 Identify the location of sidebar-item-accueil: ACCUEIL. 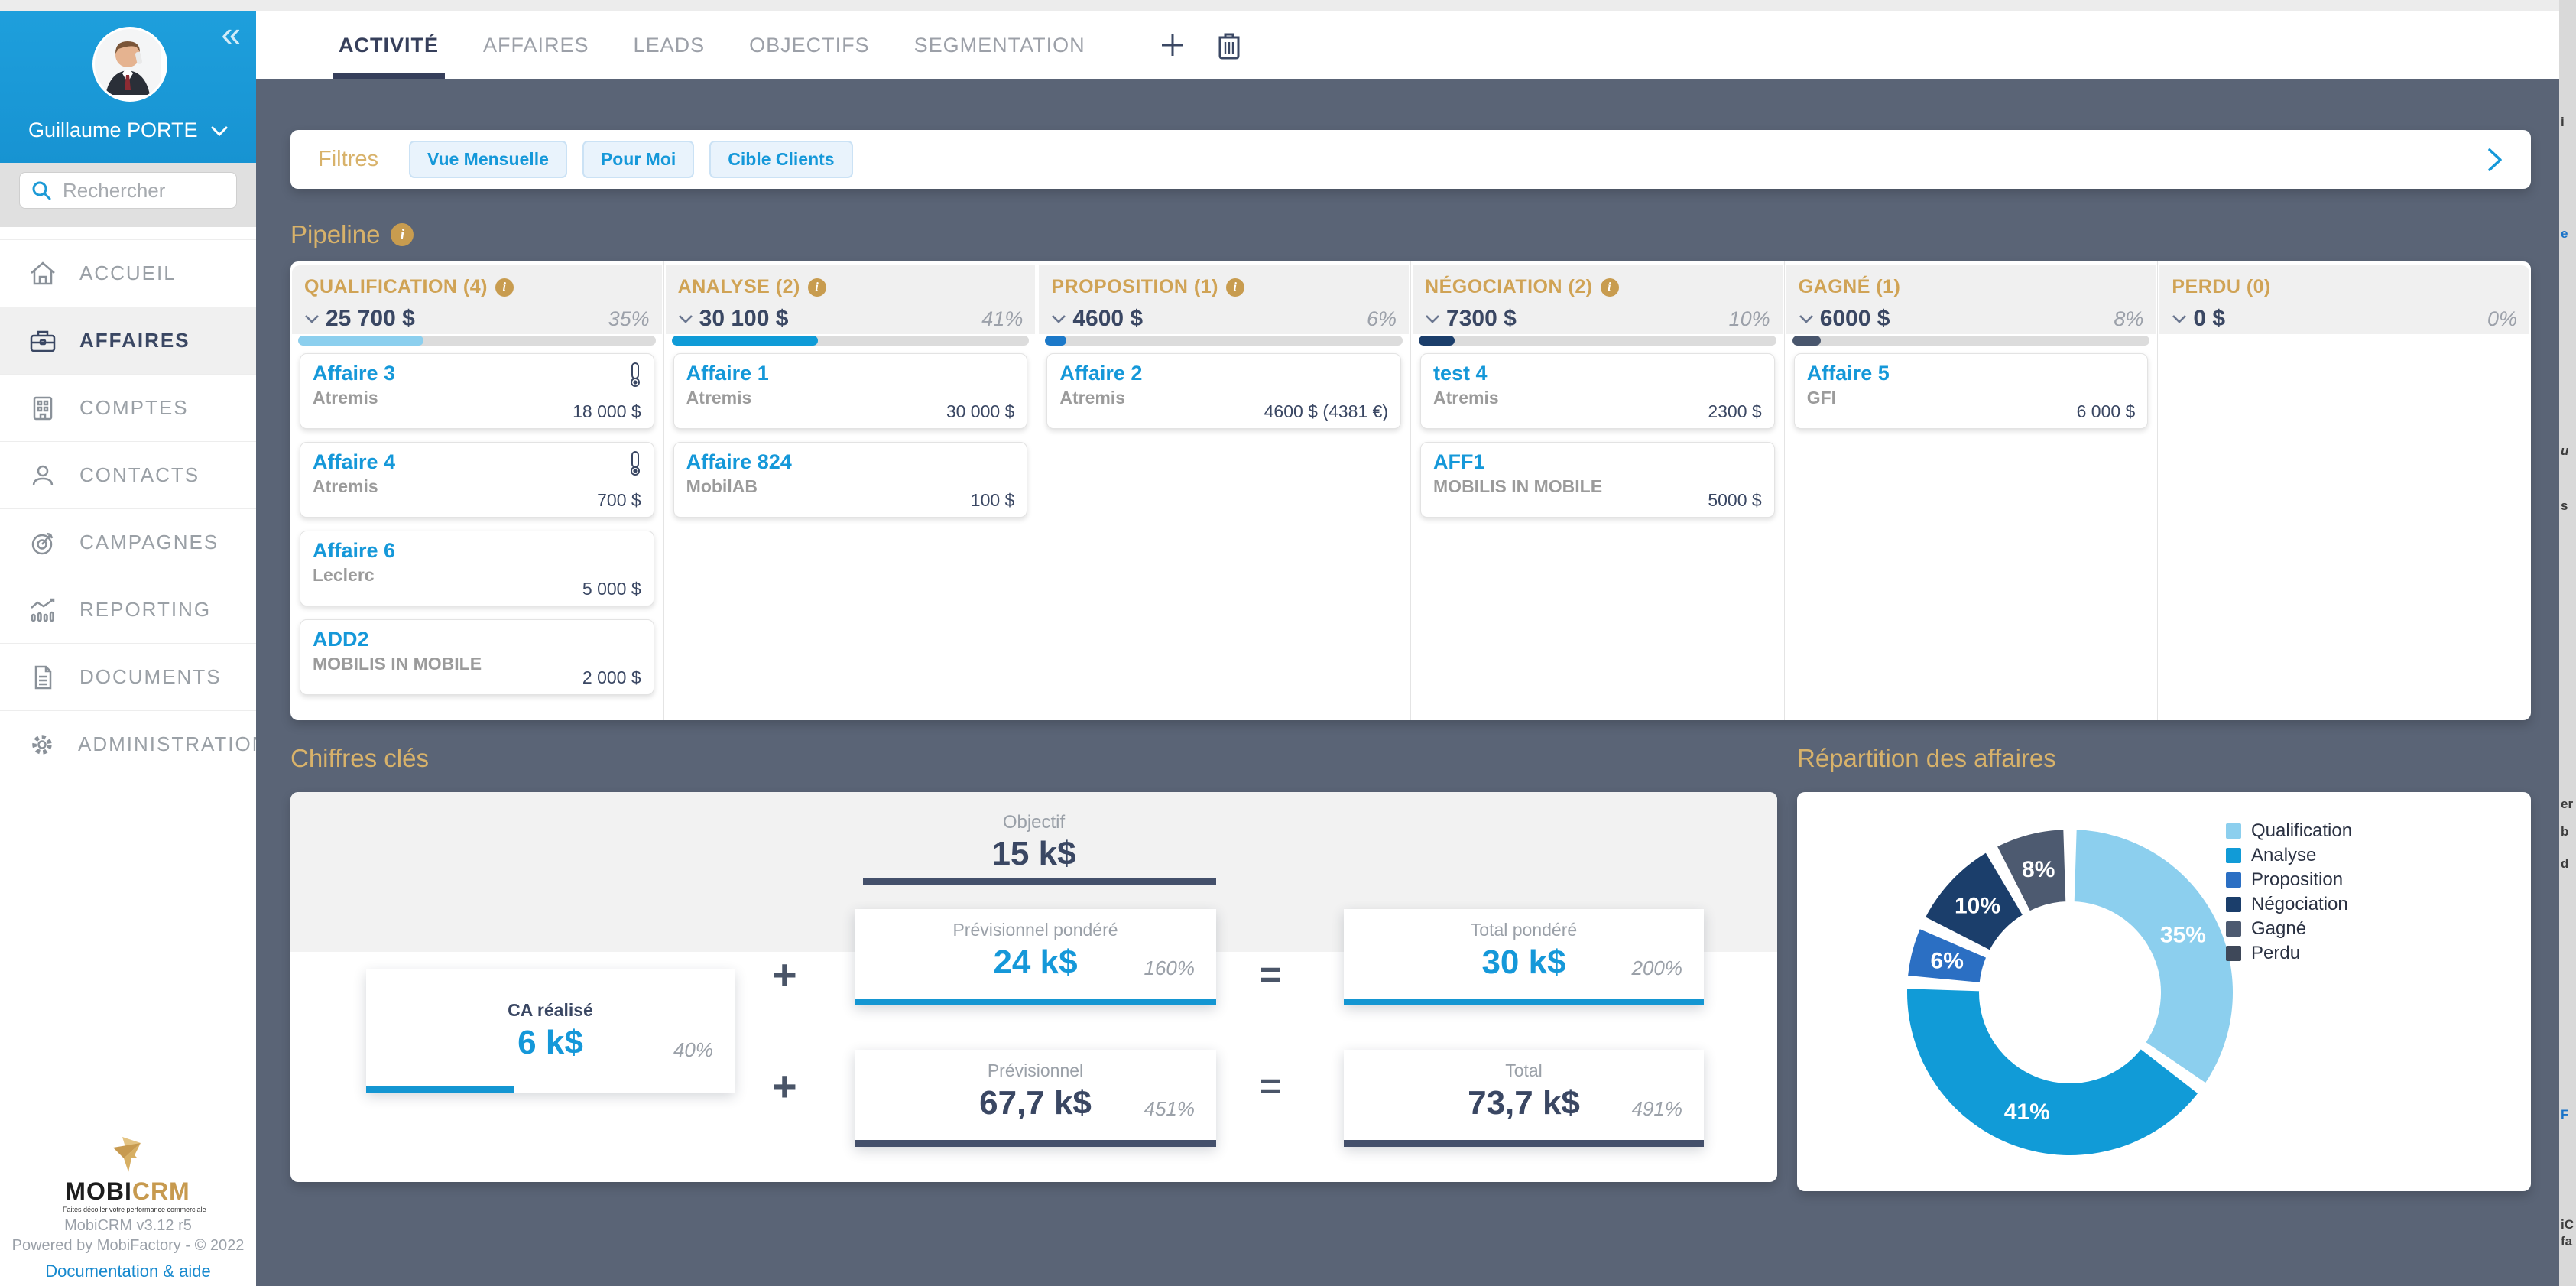
(128, 273).